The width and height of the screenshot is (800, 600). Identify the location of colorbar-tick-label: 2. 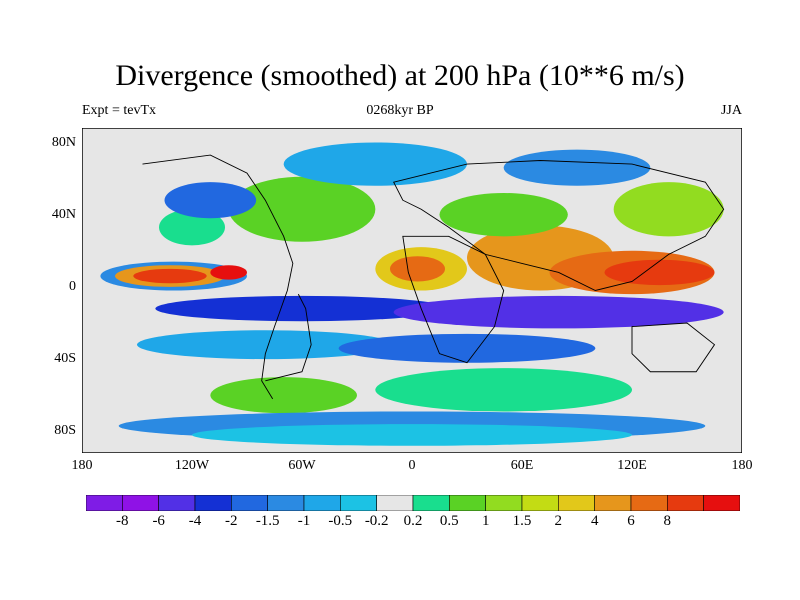
(558, 521).